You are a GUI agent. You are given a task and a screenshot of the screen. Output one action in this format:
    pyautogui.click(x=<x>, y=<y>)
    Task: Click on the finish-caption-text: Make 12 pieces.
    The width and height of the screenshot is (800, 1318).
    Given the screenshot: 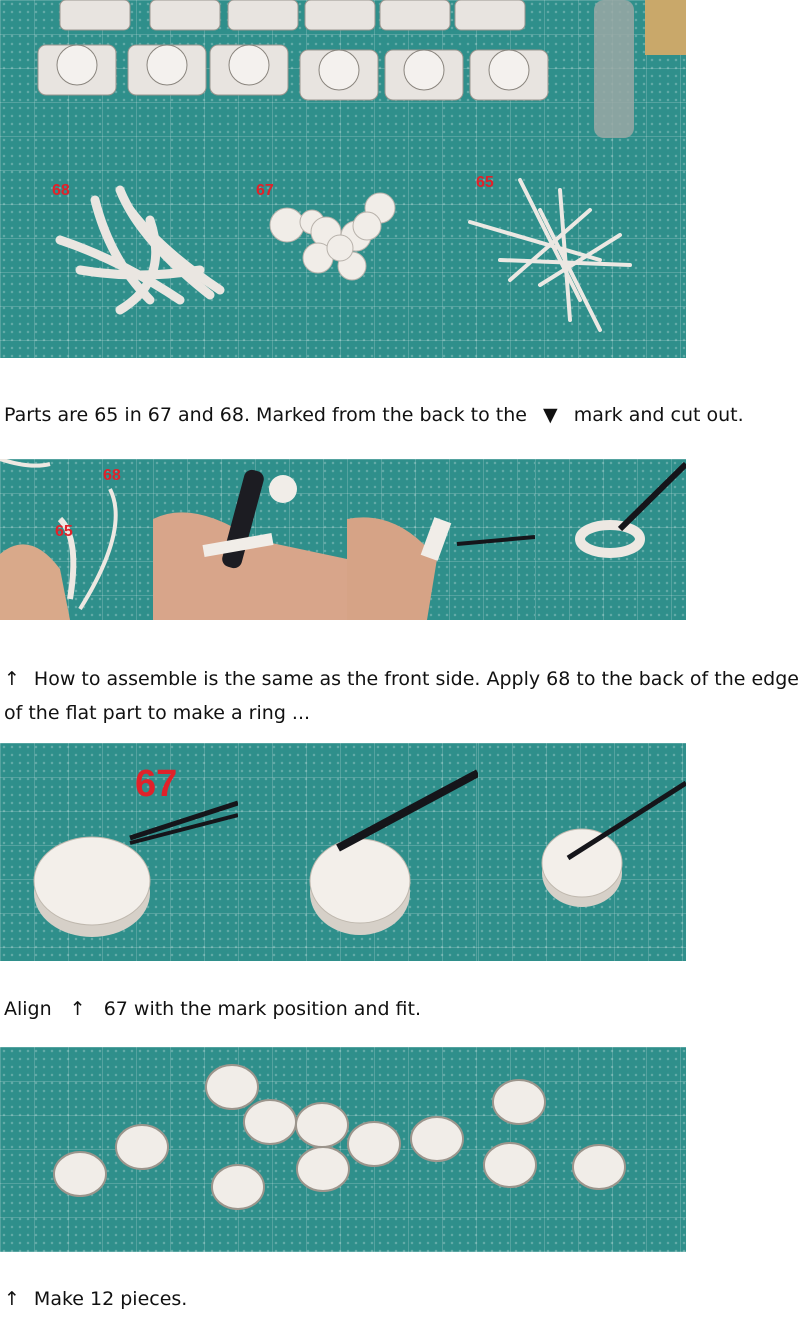 What is the action you would take?
    pyautogui.click(x=110, y=1299)
    